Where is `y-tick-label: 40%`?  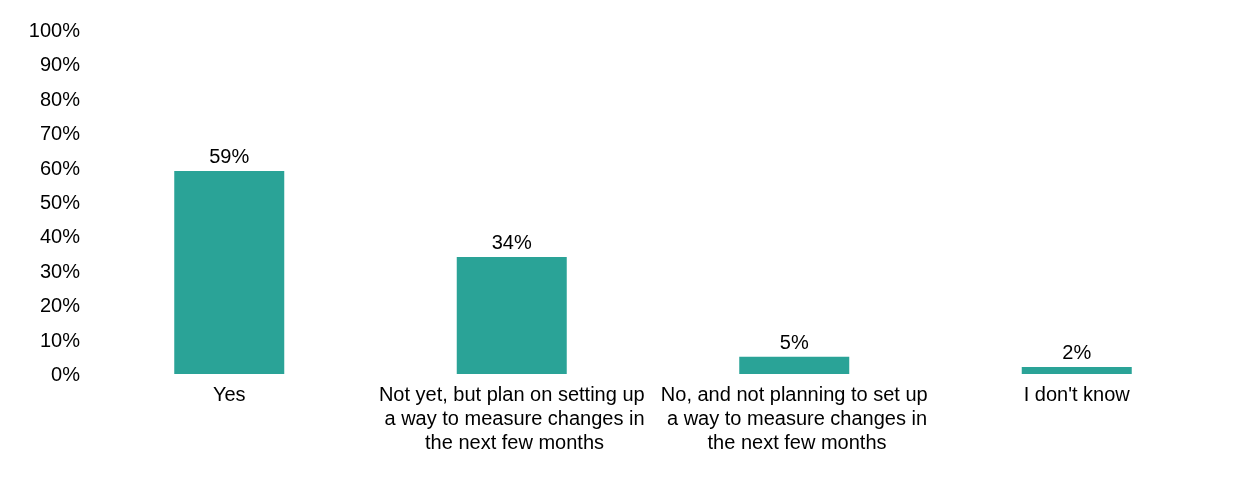 y-tick-label: 40% is located at coordinates (60, 236).